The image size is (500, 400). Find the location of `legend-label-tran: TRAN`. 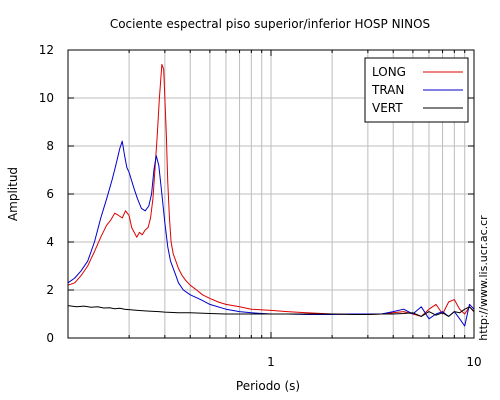

legend-label-tran: TRAN is located at coordinates (387, 90).